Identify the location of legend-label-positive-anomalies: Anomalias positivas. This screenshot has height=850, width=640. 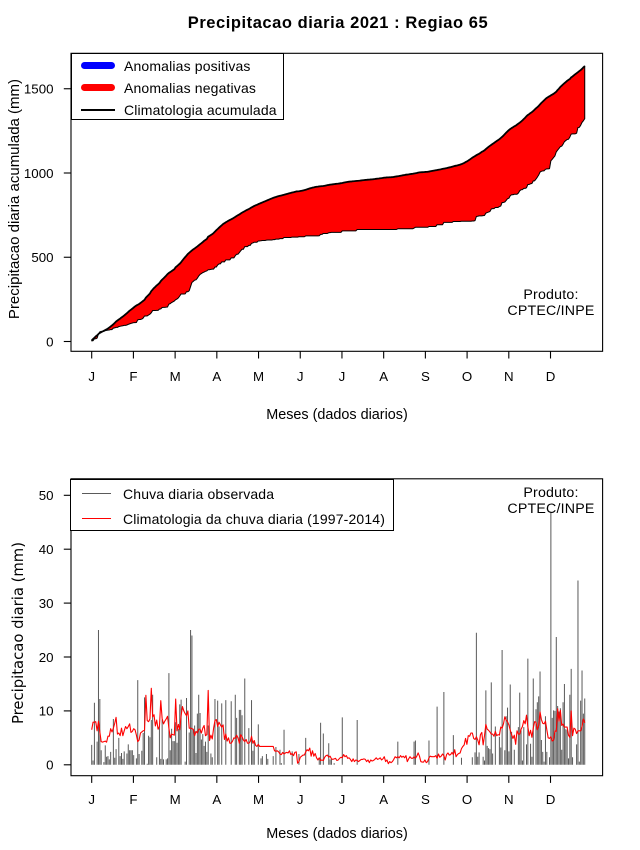
(187, 65).